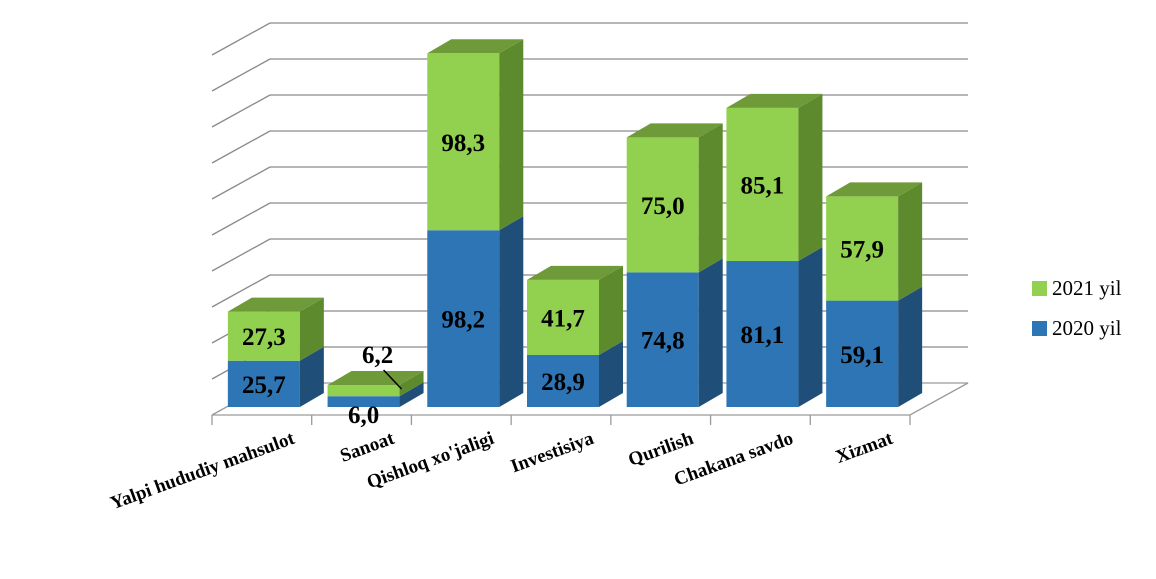 This screenshot has height=579, width=1156. What do you see at coordinates (1077, 308) in the screenshot?
I see `legend: 2021 yil 2020 yil` at bounding box center [1077, 308].